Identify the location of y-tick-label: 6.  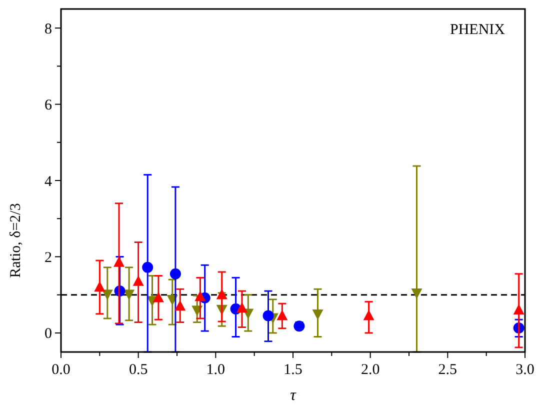
(48, 106).